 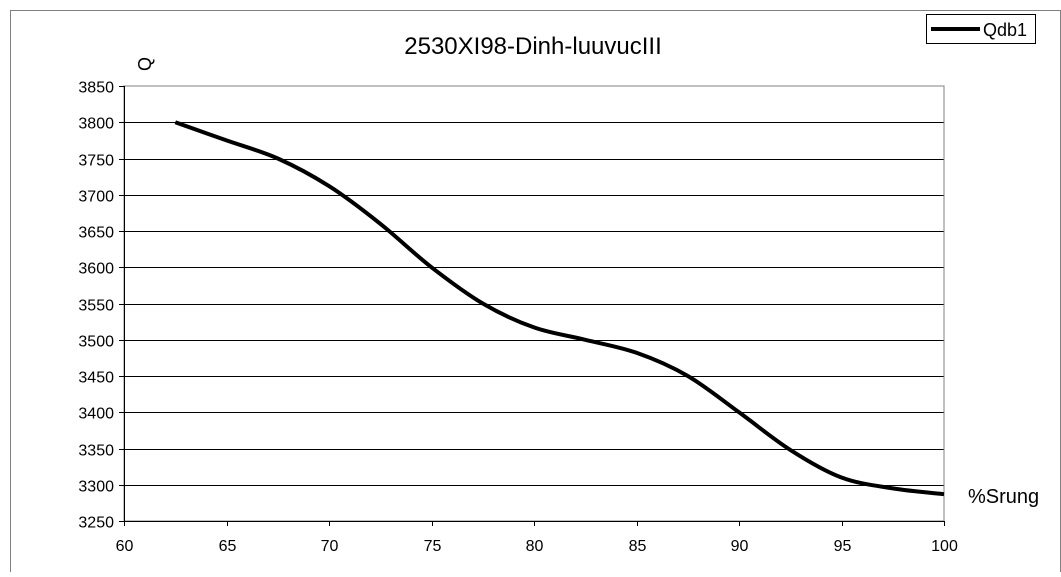 What do you see at coordinates (1003, 497) in the screenshot?
I see `x-axis-label: %Srung` at bounding box center [1003, 497].